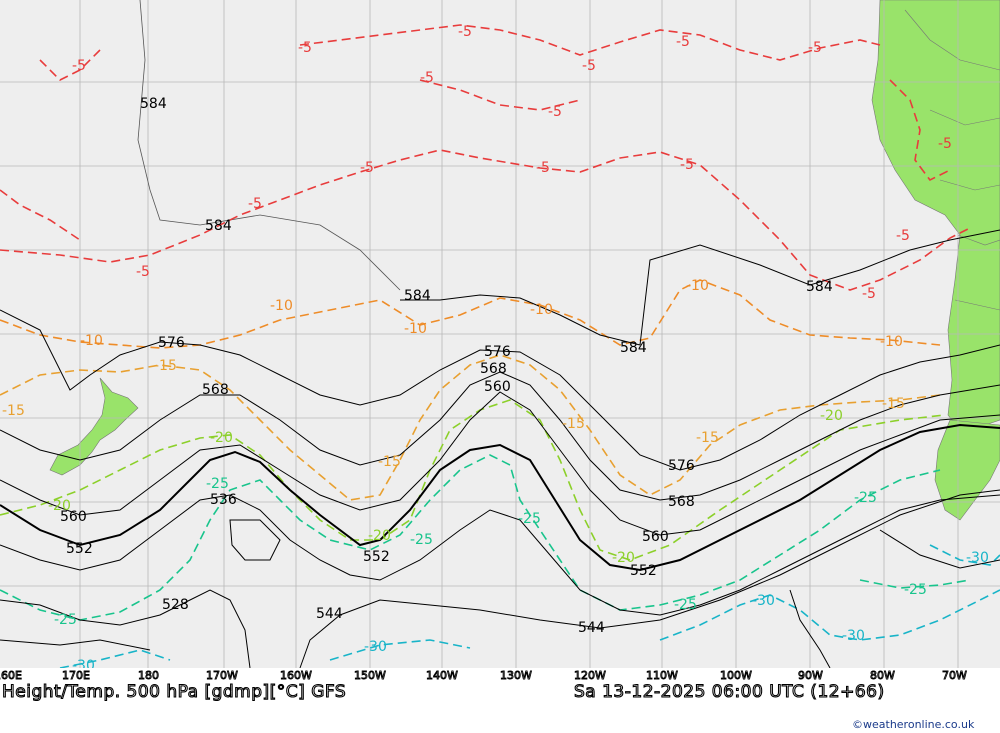 This screenshot has width=1000, height=733. I want to click on lon-label: 70W, so click(954, 675).